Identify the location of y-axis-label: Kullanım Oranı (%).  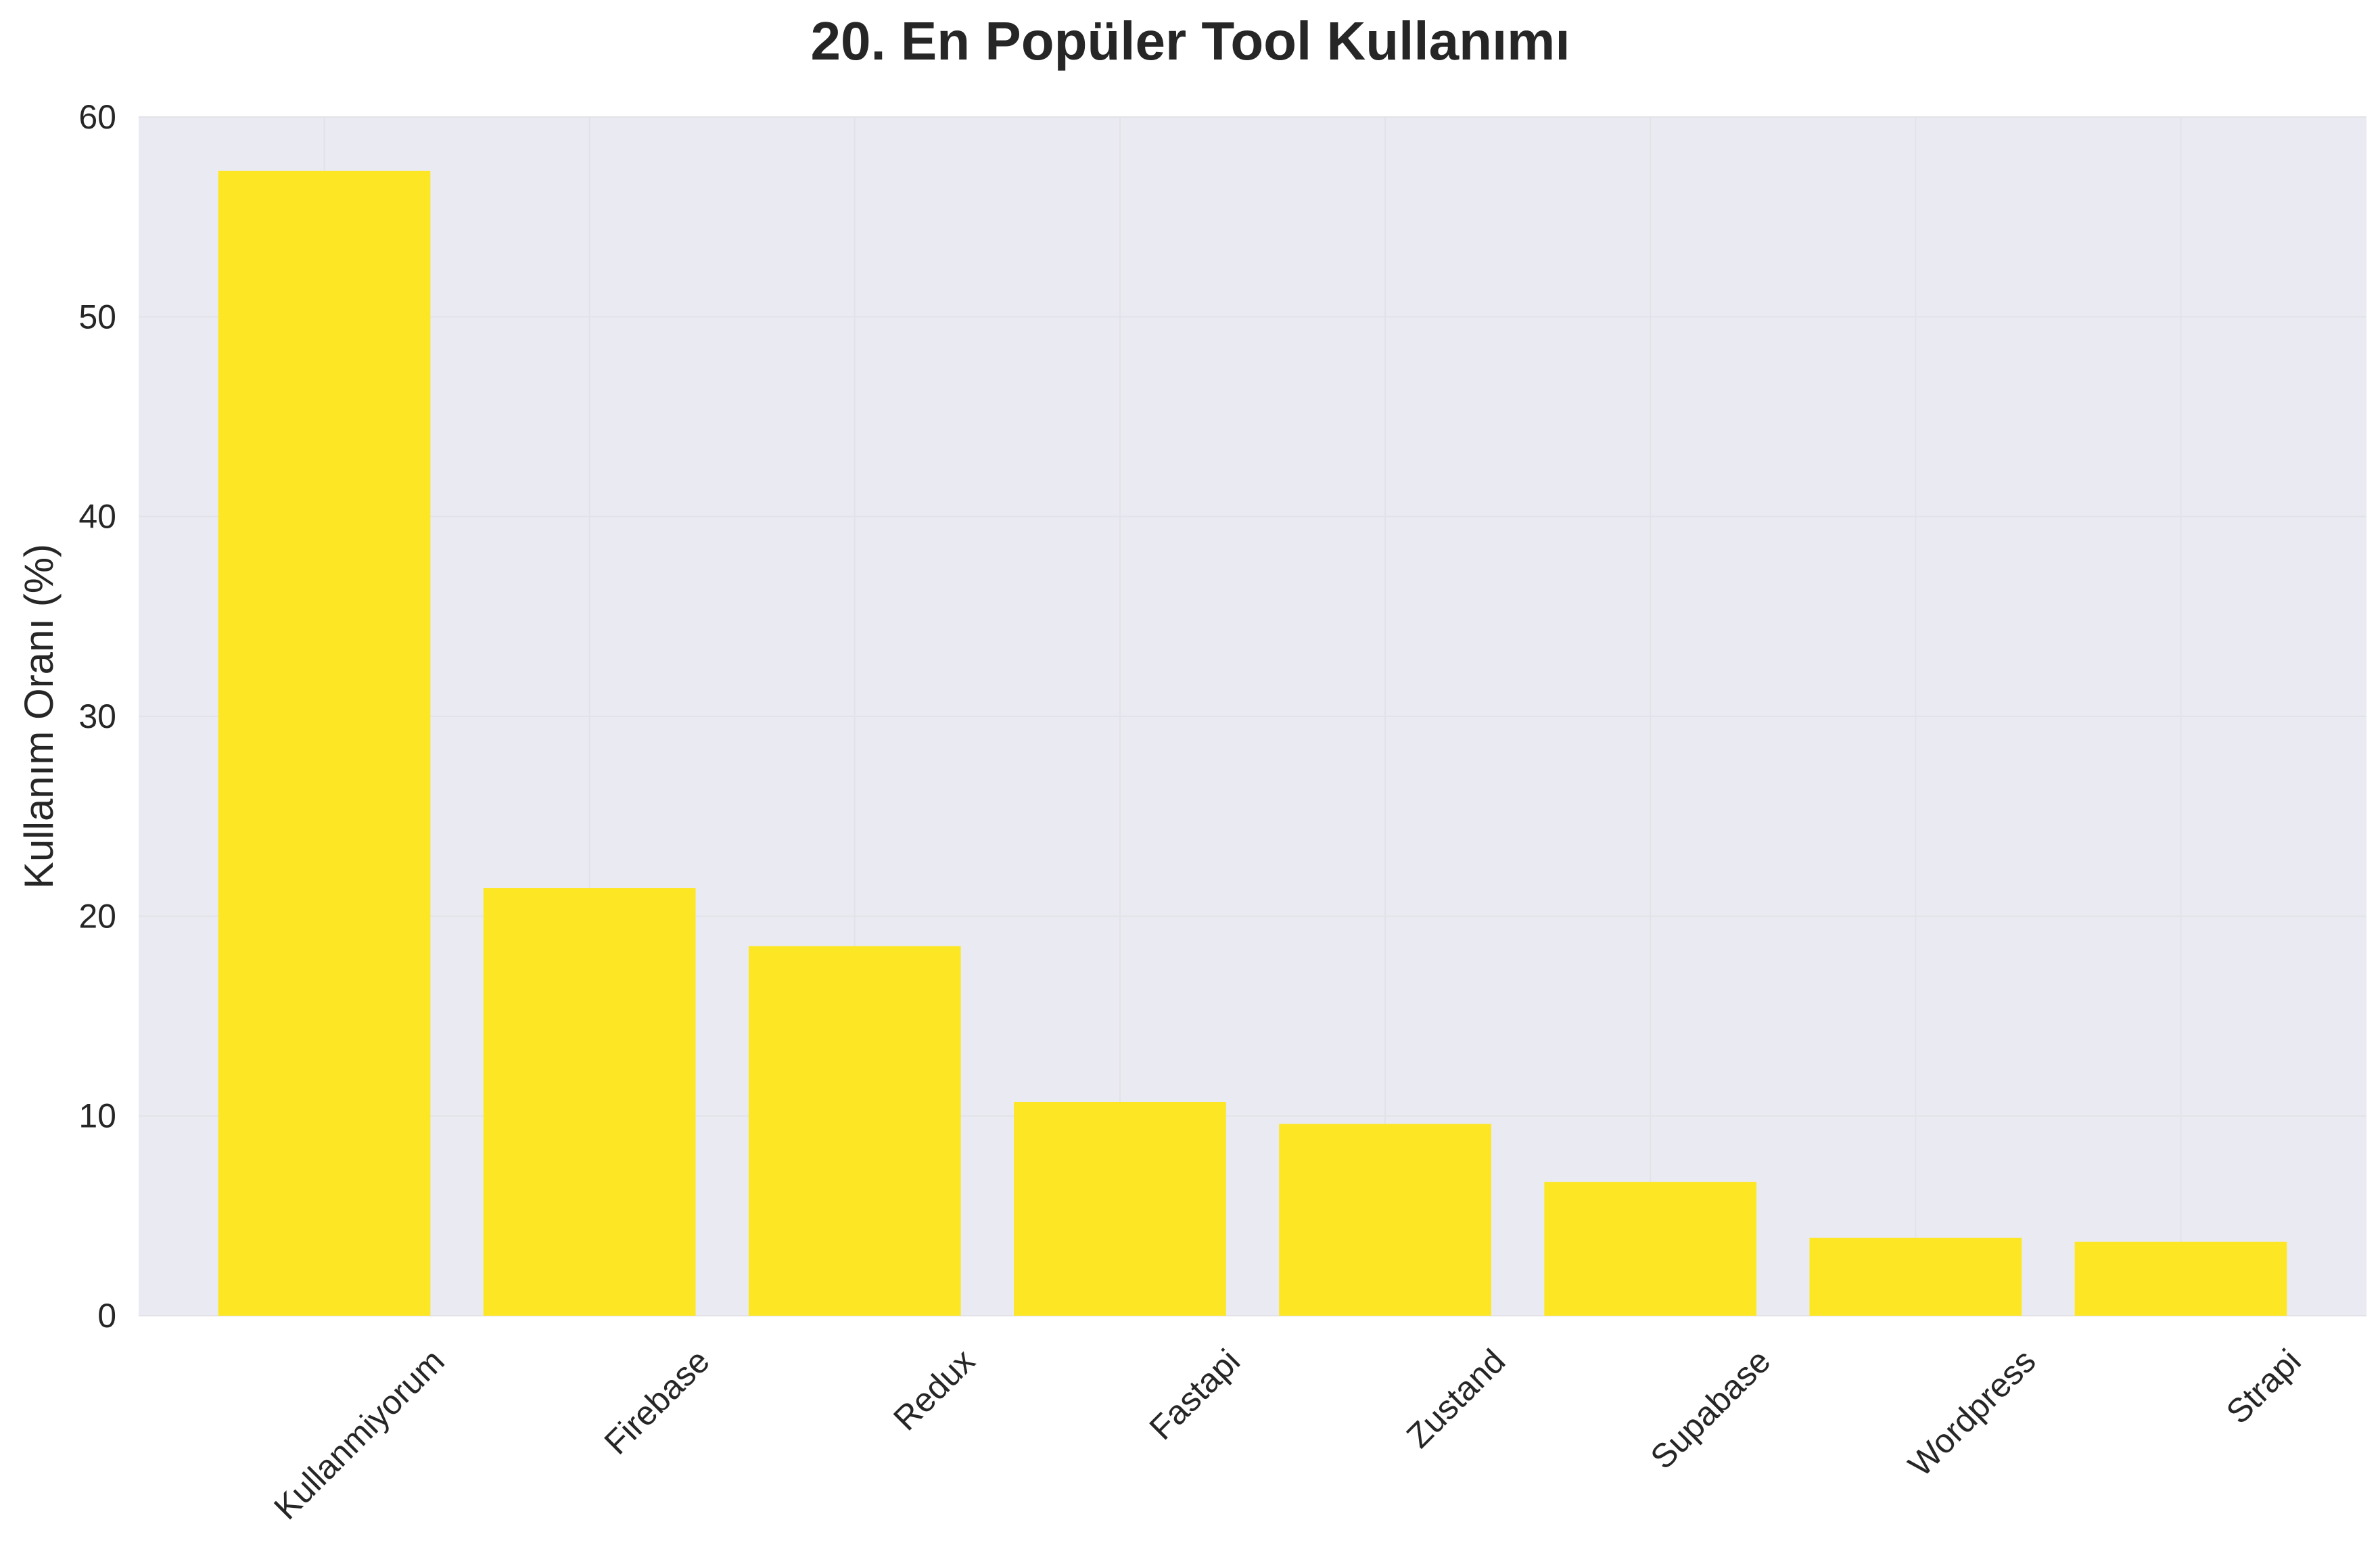
(39, 716).